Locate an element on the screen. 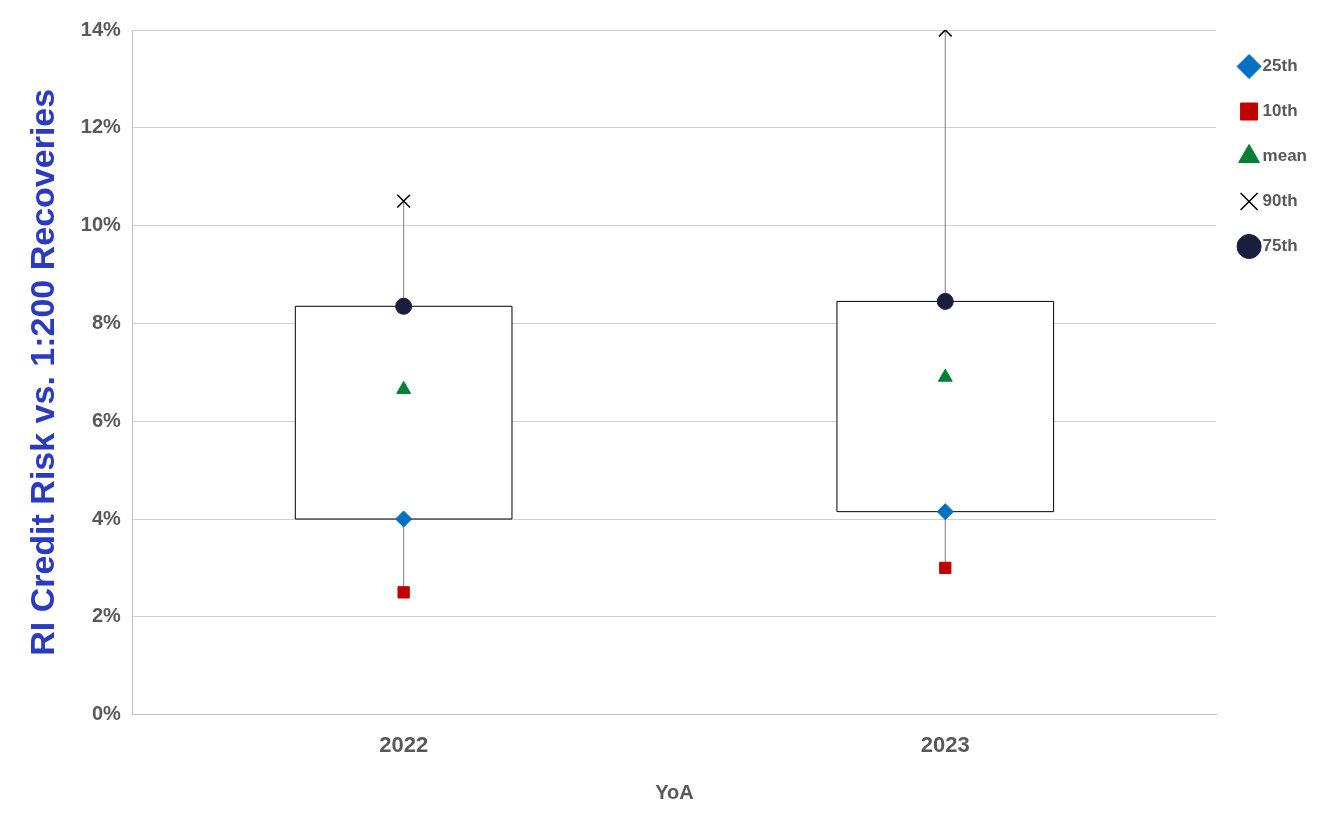 The width and height of the screenshot is (1337, 819). x-tick-label: 2022 is located at coordinates (404, 744).